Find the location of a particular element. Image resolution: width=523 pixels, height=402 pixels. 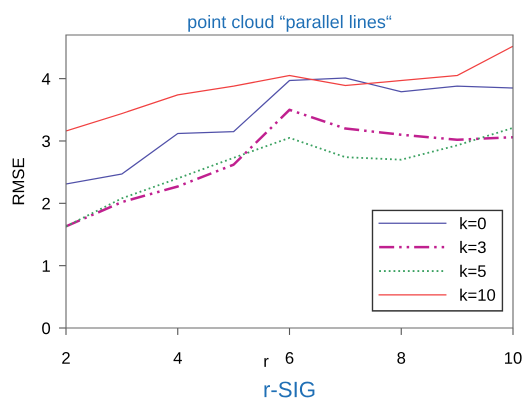

x-tick-label: 10 is located at coordinates (513, 358).